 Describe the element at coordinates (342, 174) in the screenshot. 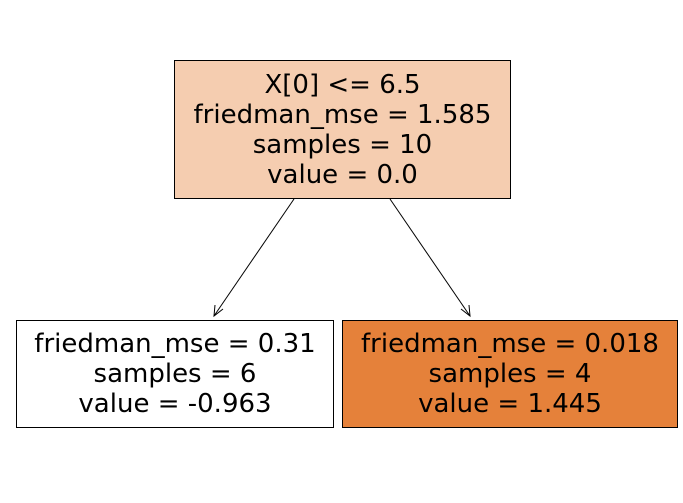

I see `root-value: value = 0.0` at that location.